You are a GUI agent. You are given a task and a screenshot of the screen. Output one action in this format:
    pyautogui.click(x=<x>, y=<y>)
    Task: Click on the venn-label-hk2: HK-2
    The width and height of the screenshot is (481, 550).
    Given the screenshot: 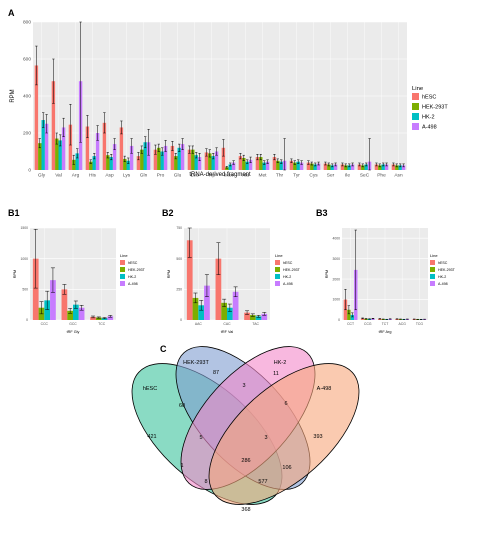 What is the action you would take?
    pyautogui.click(x=280, y=363)
    